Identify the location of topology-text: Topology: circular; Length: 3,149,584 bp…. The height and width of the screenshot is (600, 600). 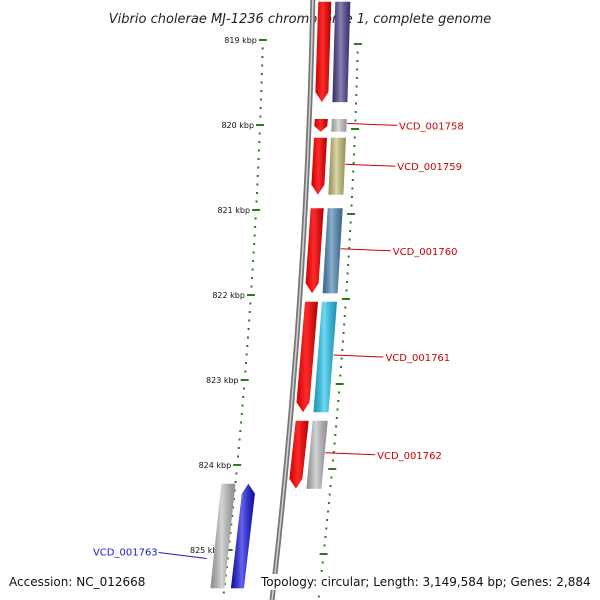
(426, 582).